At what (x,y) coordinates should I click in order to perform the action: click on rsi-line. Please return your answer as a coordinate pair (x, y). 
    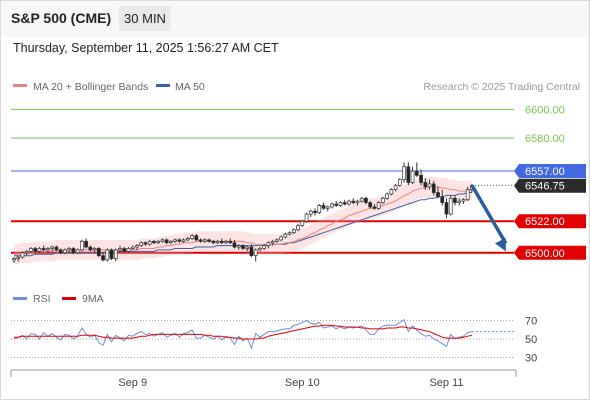
    Looking at the image, I should click on (243, 334).